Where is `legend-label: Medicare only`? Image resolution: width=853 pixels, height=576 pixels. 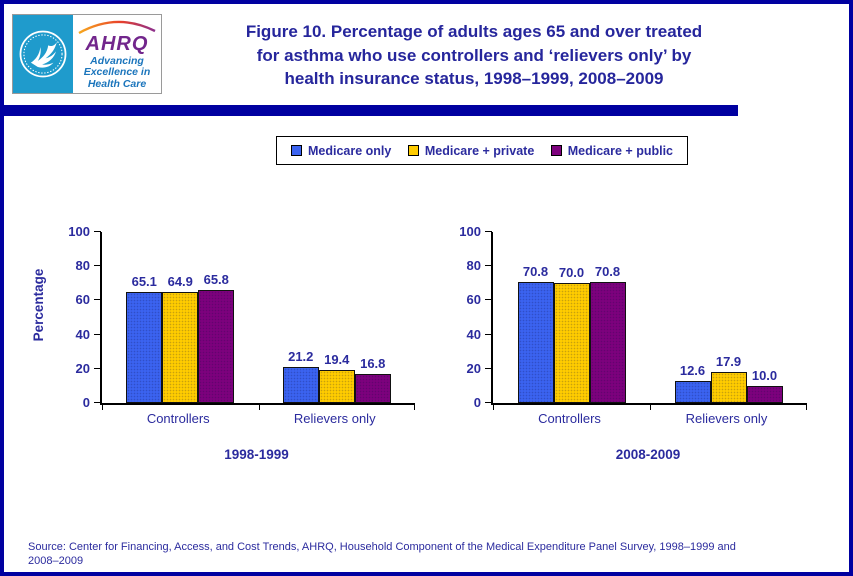
legend-label: Medicare only is located at coordinates (350, 150).